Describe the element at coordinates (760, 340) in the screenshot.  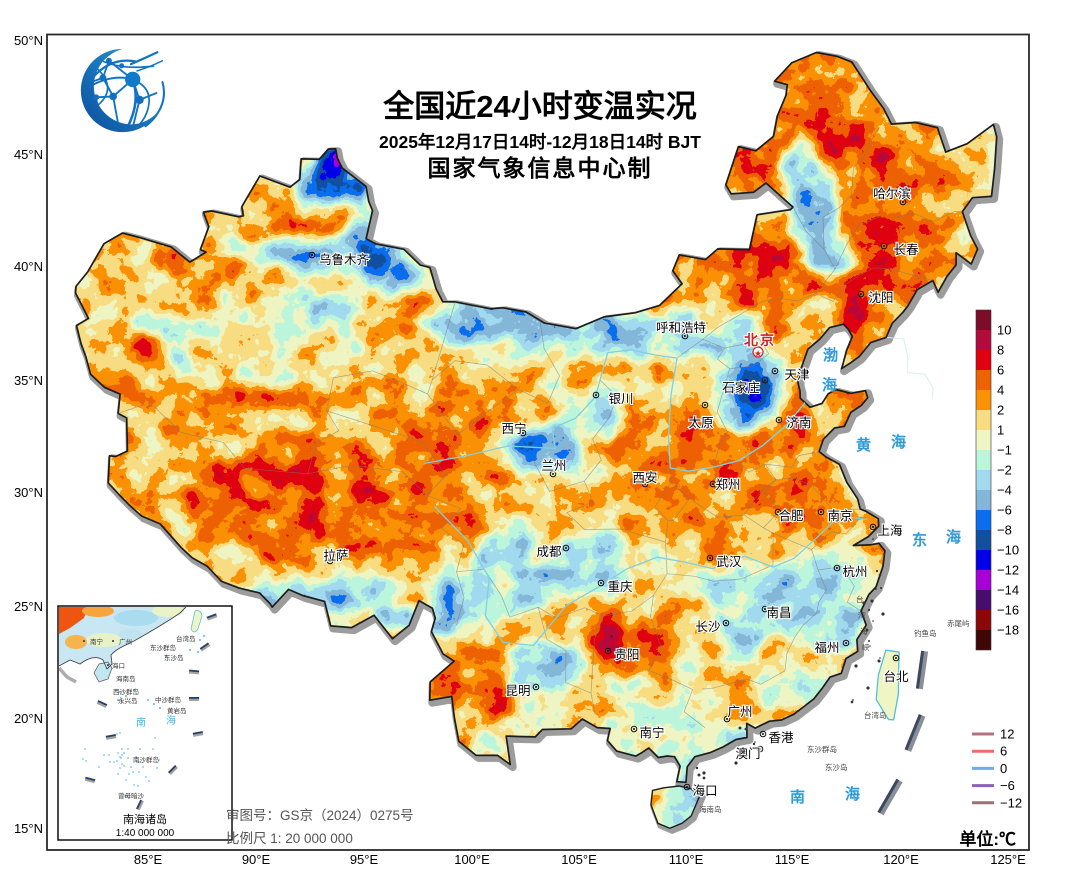
I see `svg-text: 北京` at that location.